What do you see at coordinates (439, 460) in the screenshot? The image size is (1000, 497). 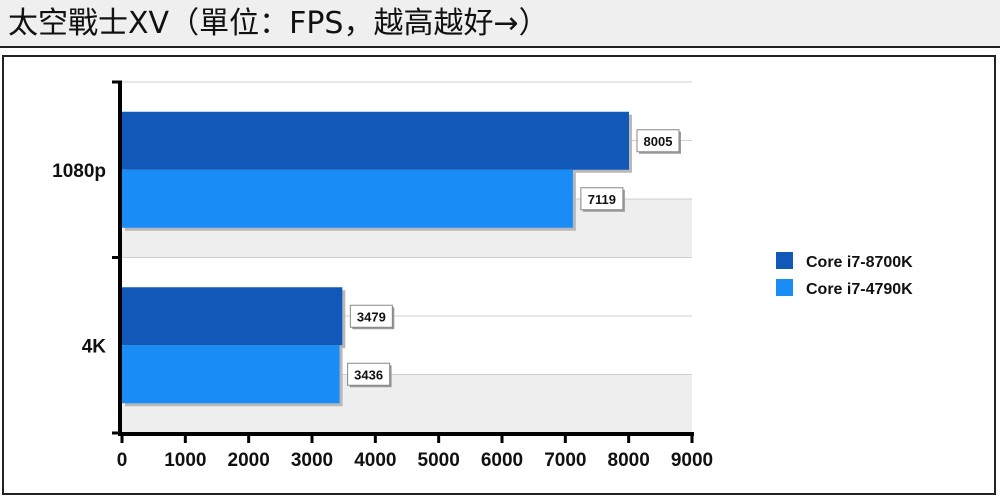 I see `x-tick-label: 5000` at bounding box center [439, 460].